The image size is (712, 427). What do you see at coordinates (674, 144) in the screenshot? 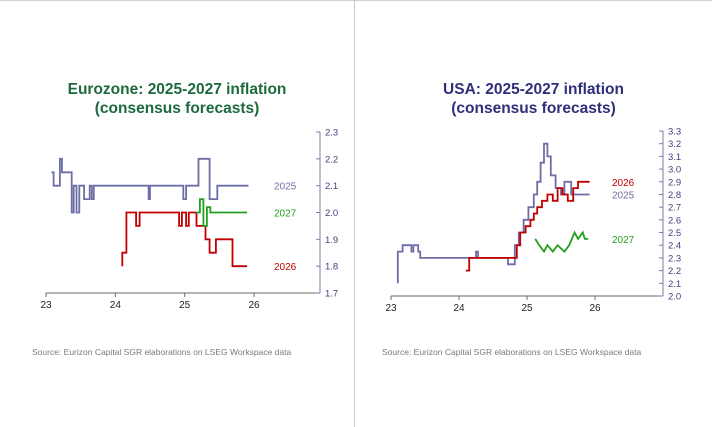
I see `y-tick-label: 3.2` at bounding box center [674, 144].